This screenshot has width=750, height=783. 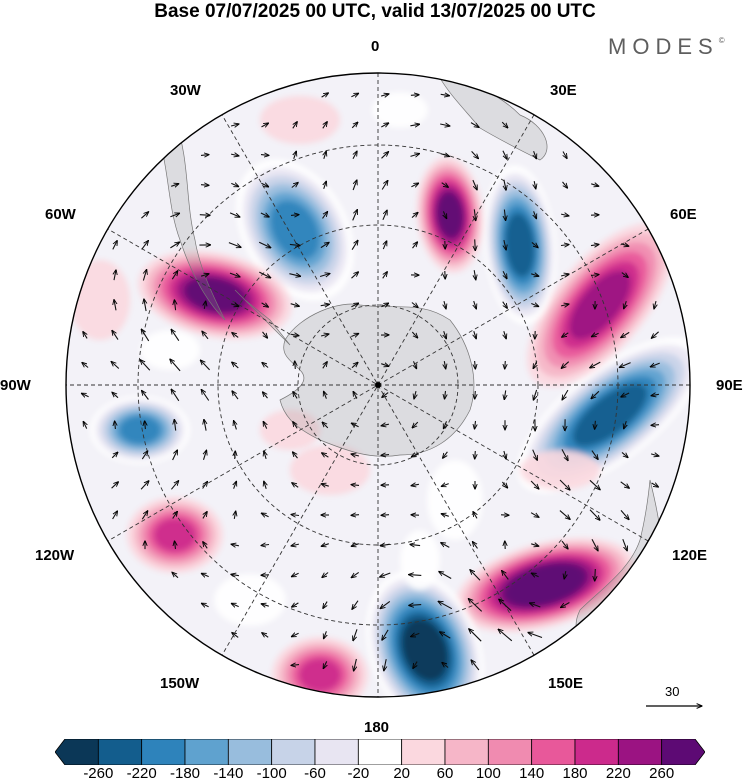 What do you see at coordinates (375, 46) in the screenshot?
I see `lon-label-0: 0` at bounding box center [375, 46].